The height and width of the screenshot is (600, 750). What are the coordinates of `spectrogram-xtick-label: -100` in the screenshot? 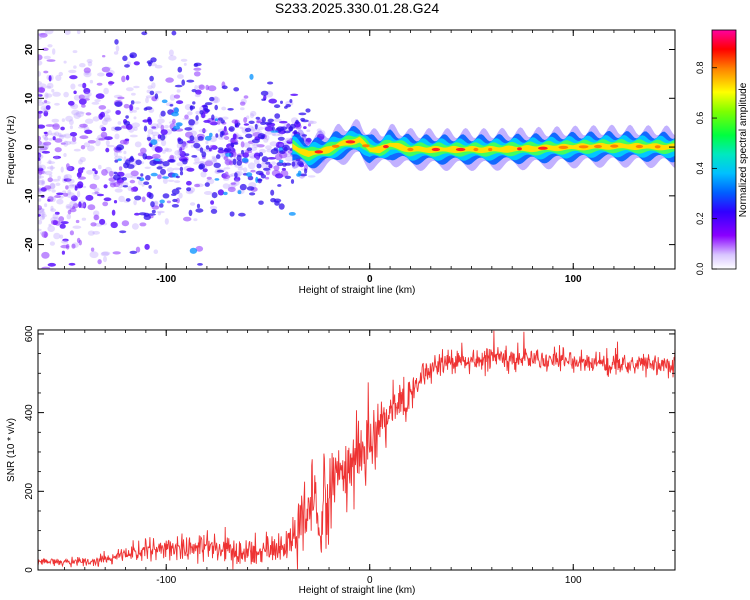 It's located at (166, 279).